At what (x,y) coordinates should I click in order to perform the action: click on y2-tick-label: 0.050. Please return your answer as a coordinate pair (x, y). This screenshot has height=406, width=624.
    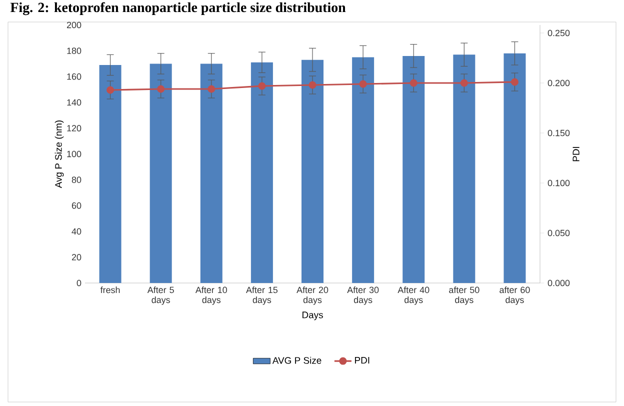
    Looking at the image, I should click on (559, 233).